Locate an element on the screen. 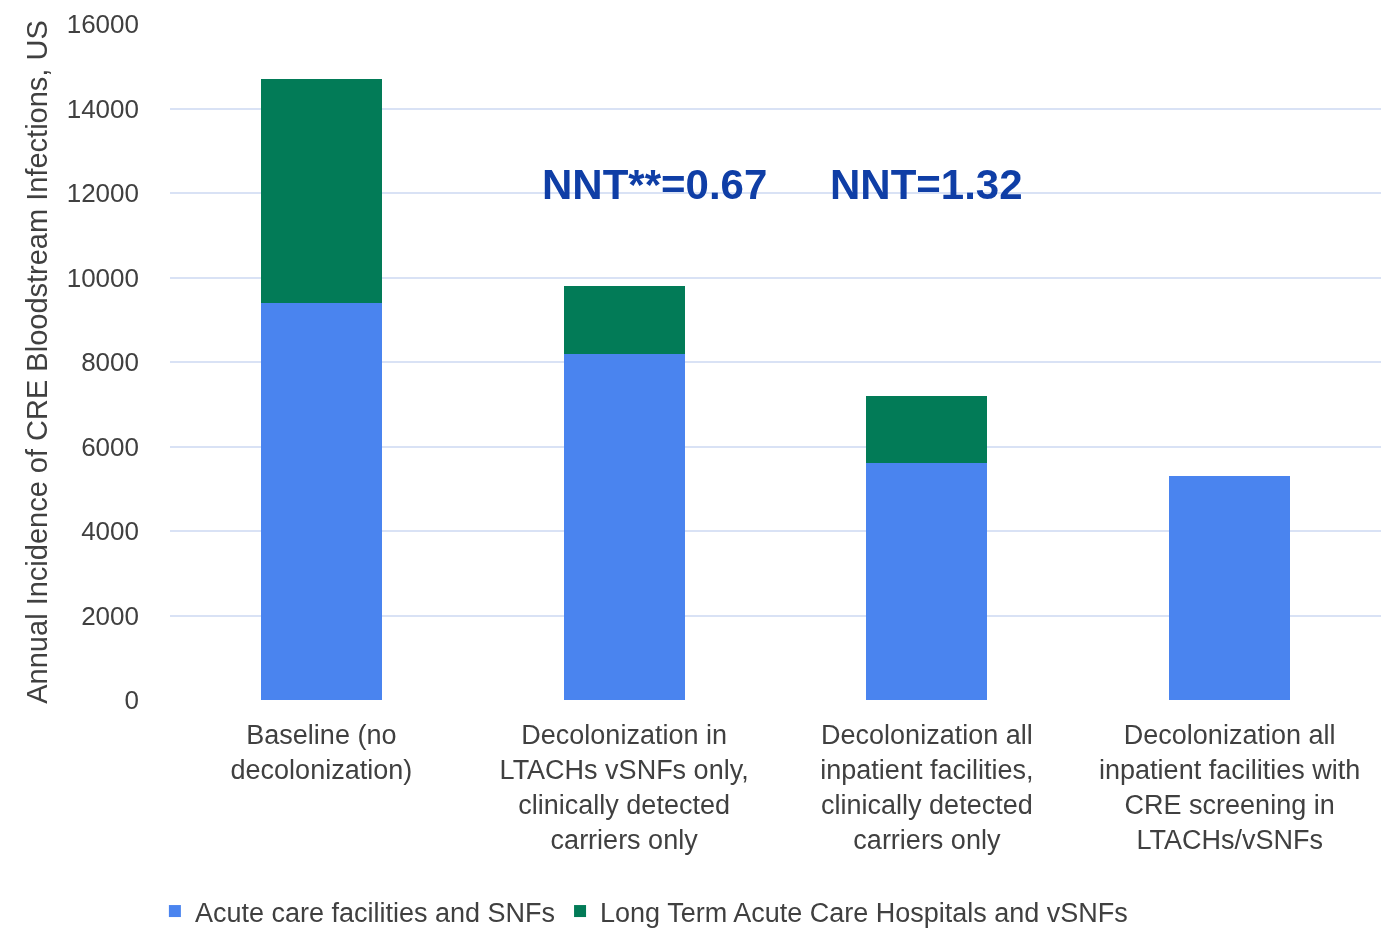  annotation: NNT=1.32 is located at coordinates (926, 184).